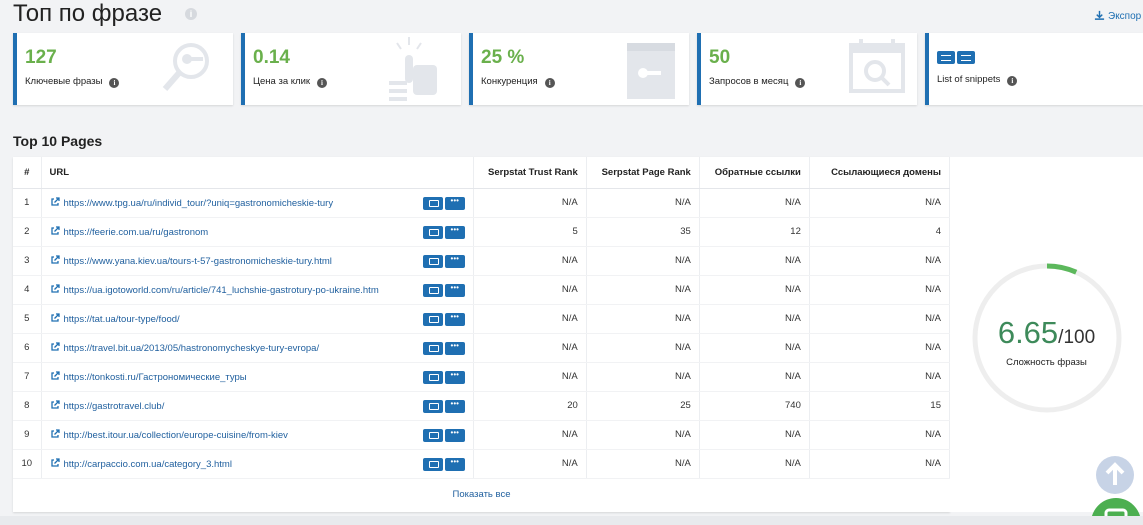 The height and width of the screenshot is (525, 1143). Describe the element at coordinates (257, 406) in the screenshot. I see `row-url-cell: https://gastrotravel.club/` at that location.